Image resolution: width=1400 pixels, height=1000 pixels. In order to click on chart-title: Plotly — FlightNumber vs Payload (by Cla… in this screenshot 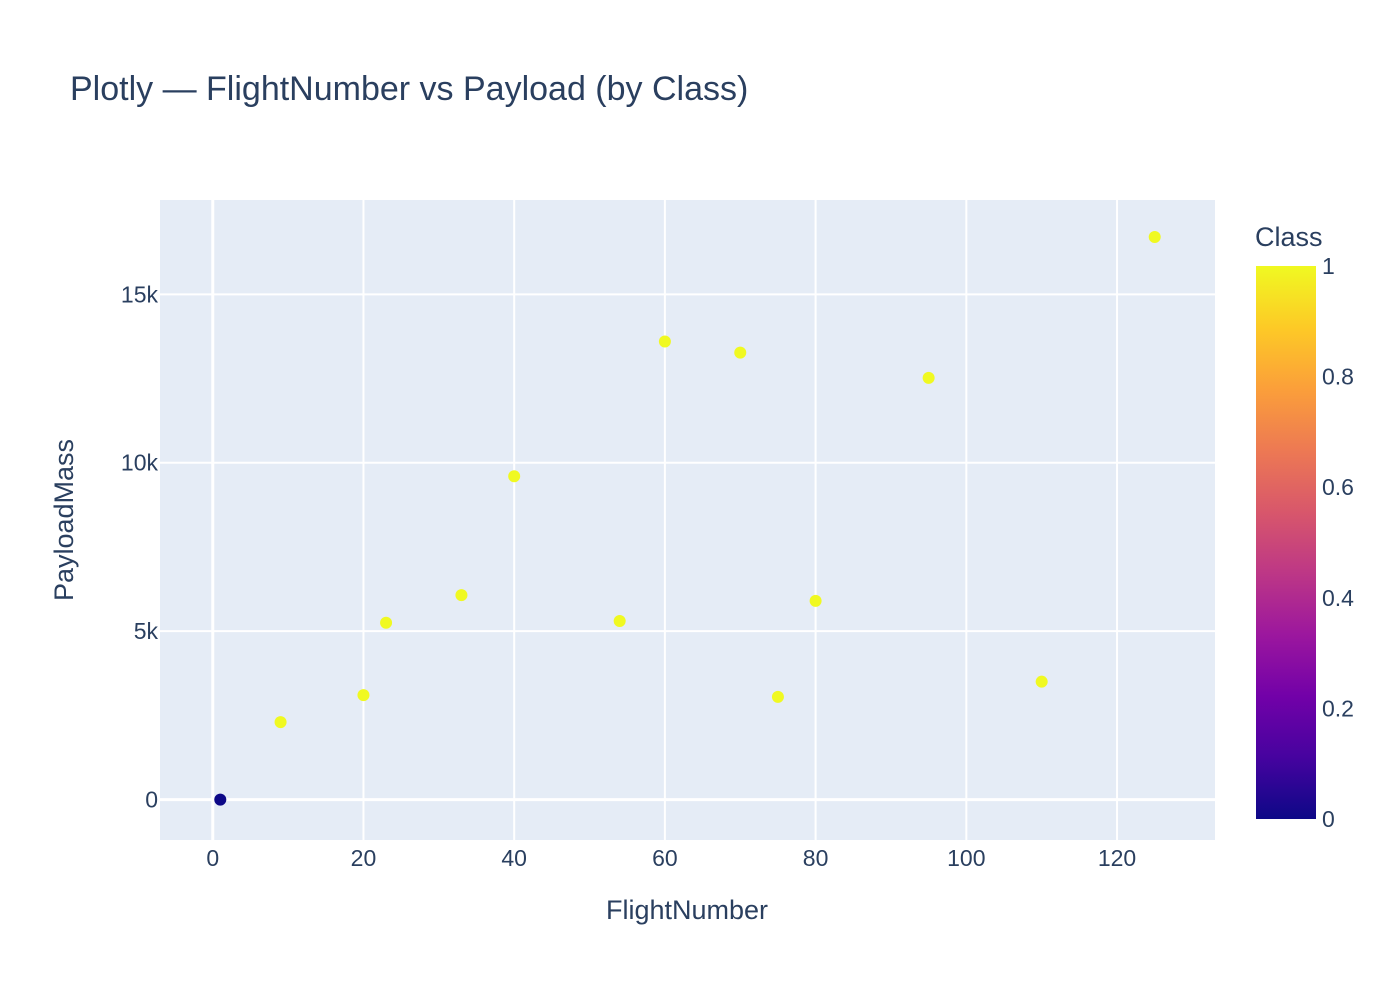, I will do `click(409, 89)`.